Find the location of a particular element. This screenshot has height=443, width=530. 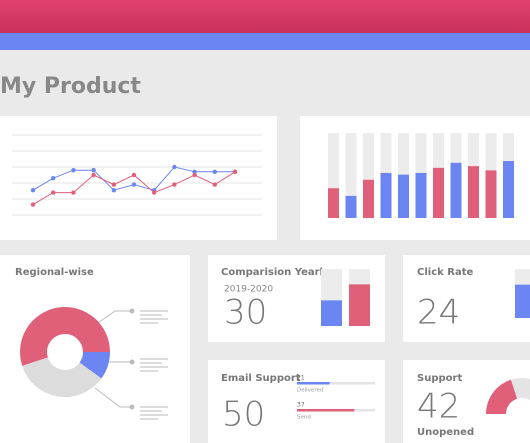

card-title: Email Support is located at coordinates (261, 378).